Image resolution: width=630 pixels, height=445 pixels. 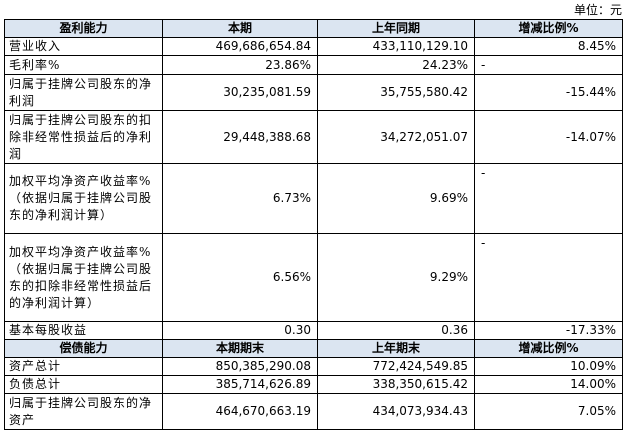 What do you see at coordinates (83, 92) in the screenshot?
I see `row-label: 归属于挂牌公司股东的净利润` at bounding box center [83, 92].